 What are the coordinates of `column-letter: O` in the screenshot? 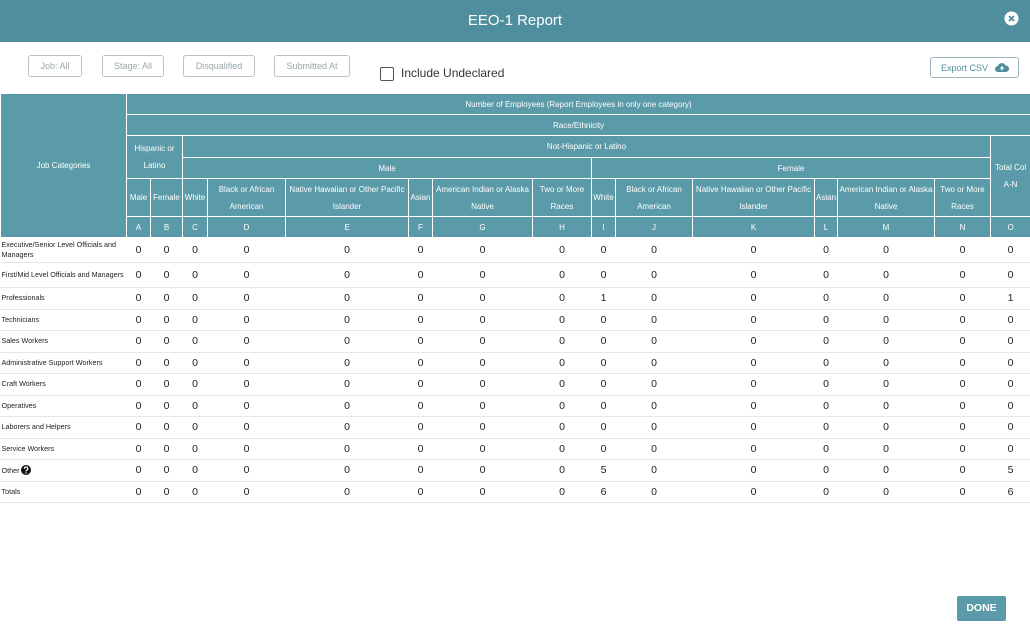 It's located at (1009, 227).